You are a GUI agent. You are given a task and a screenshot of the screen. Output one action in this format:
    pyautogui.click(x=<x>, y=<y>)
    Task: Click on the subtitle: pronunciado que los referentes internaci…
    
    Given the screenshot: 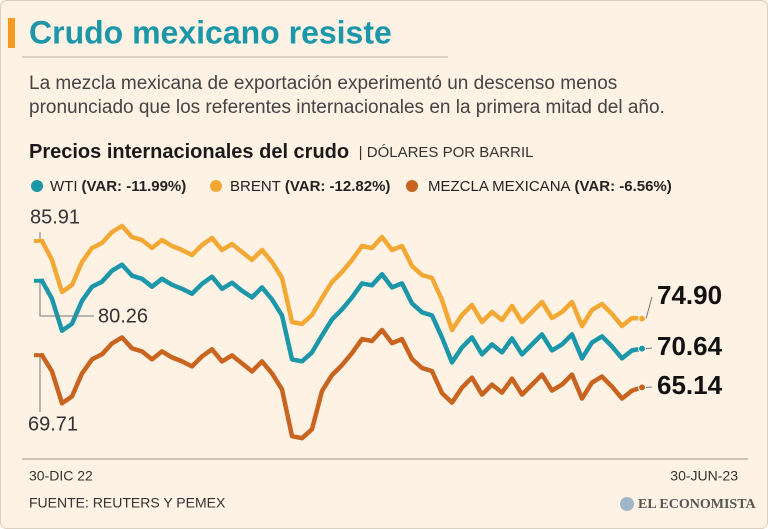 What is the action you would take?
    pyautogui.click(x=347, y=107)
    